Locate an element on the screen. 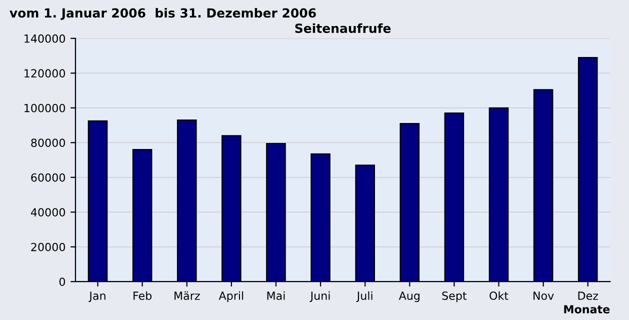 The width and height of the screenshot is (629, 320). y-tick-label: 0 is located at coordinates (62, 282).